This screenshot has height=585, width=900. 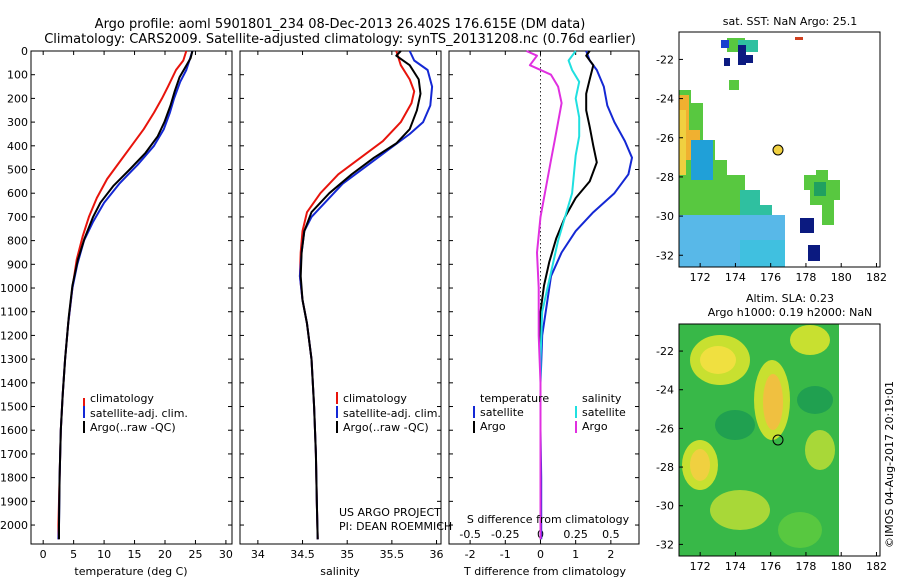 What do you see at coordinates (14, 288) in the screenshot?
I see `y-tick-label: 1000` at bounding box center [14, 288].